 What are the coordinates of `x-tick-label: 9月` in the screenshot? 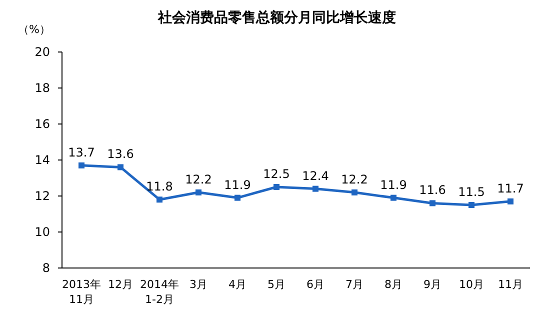 It's located at (433, 284).